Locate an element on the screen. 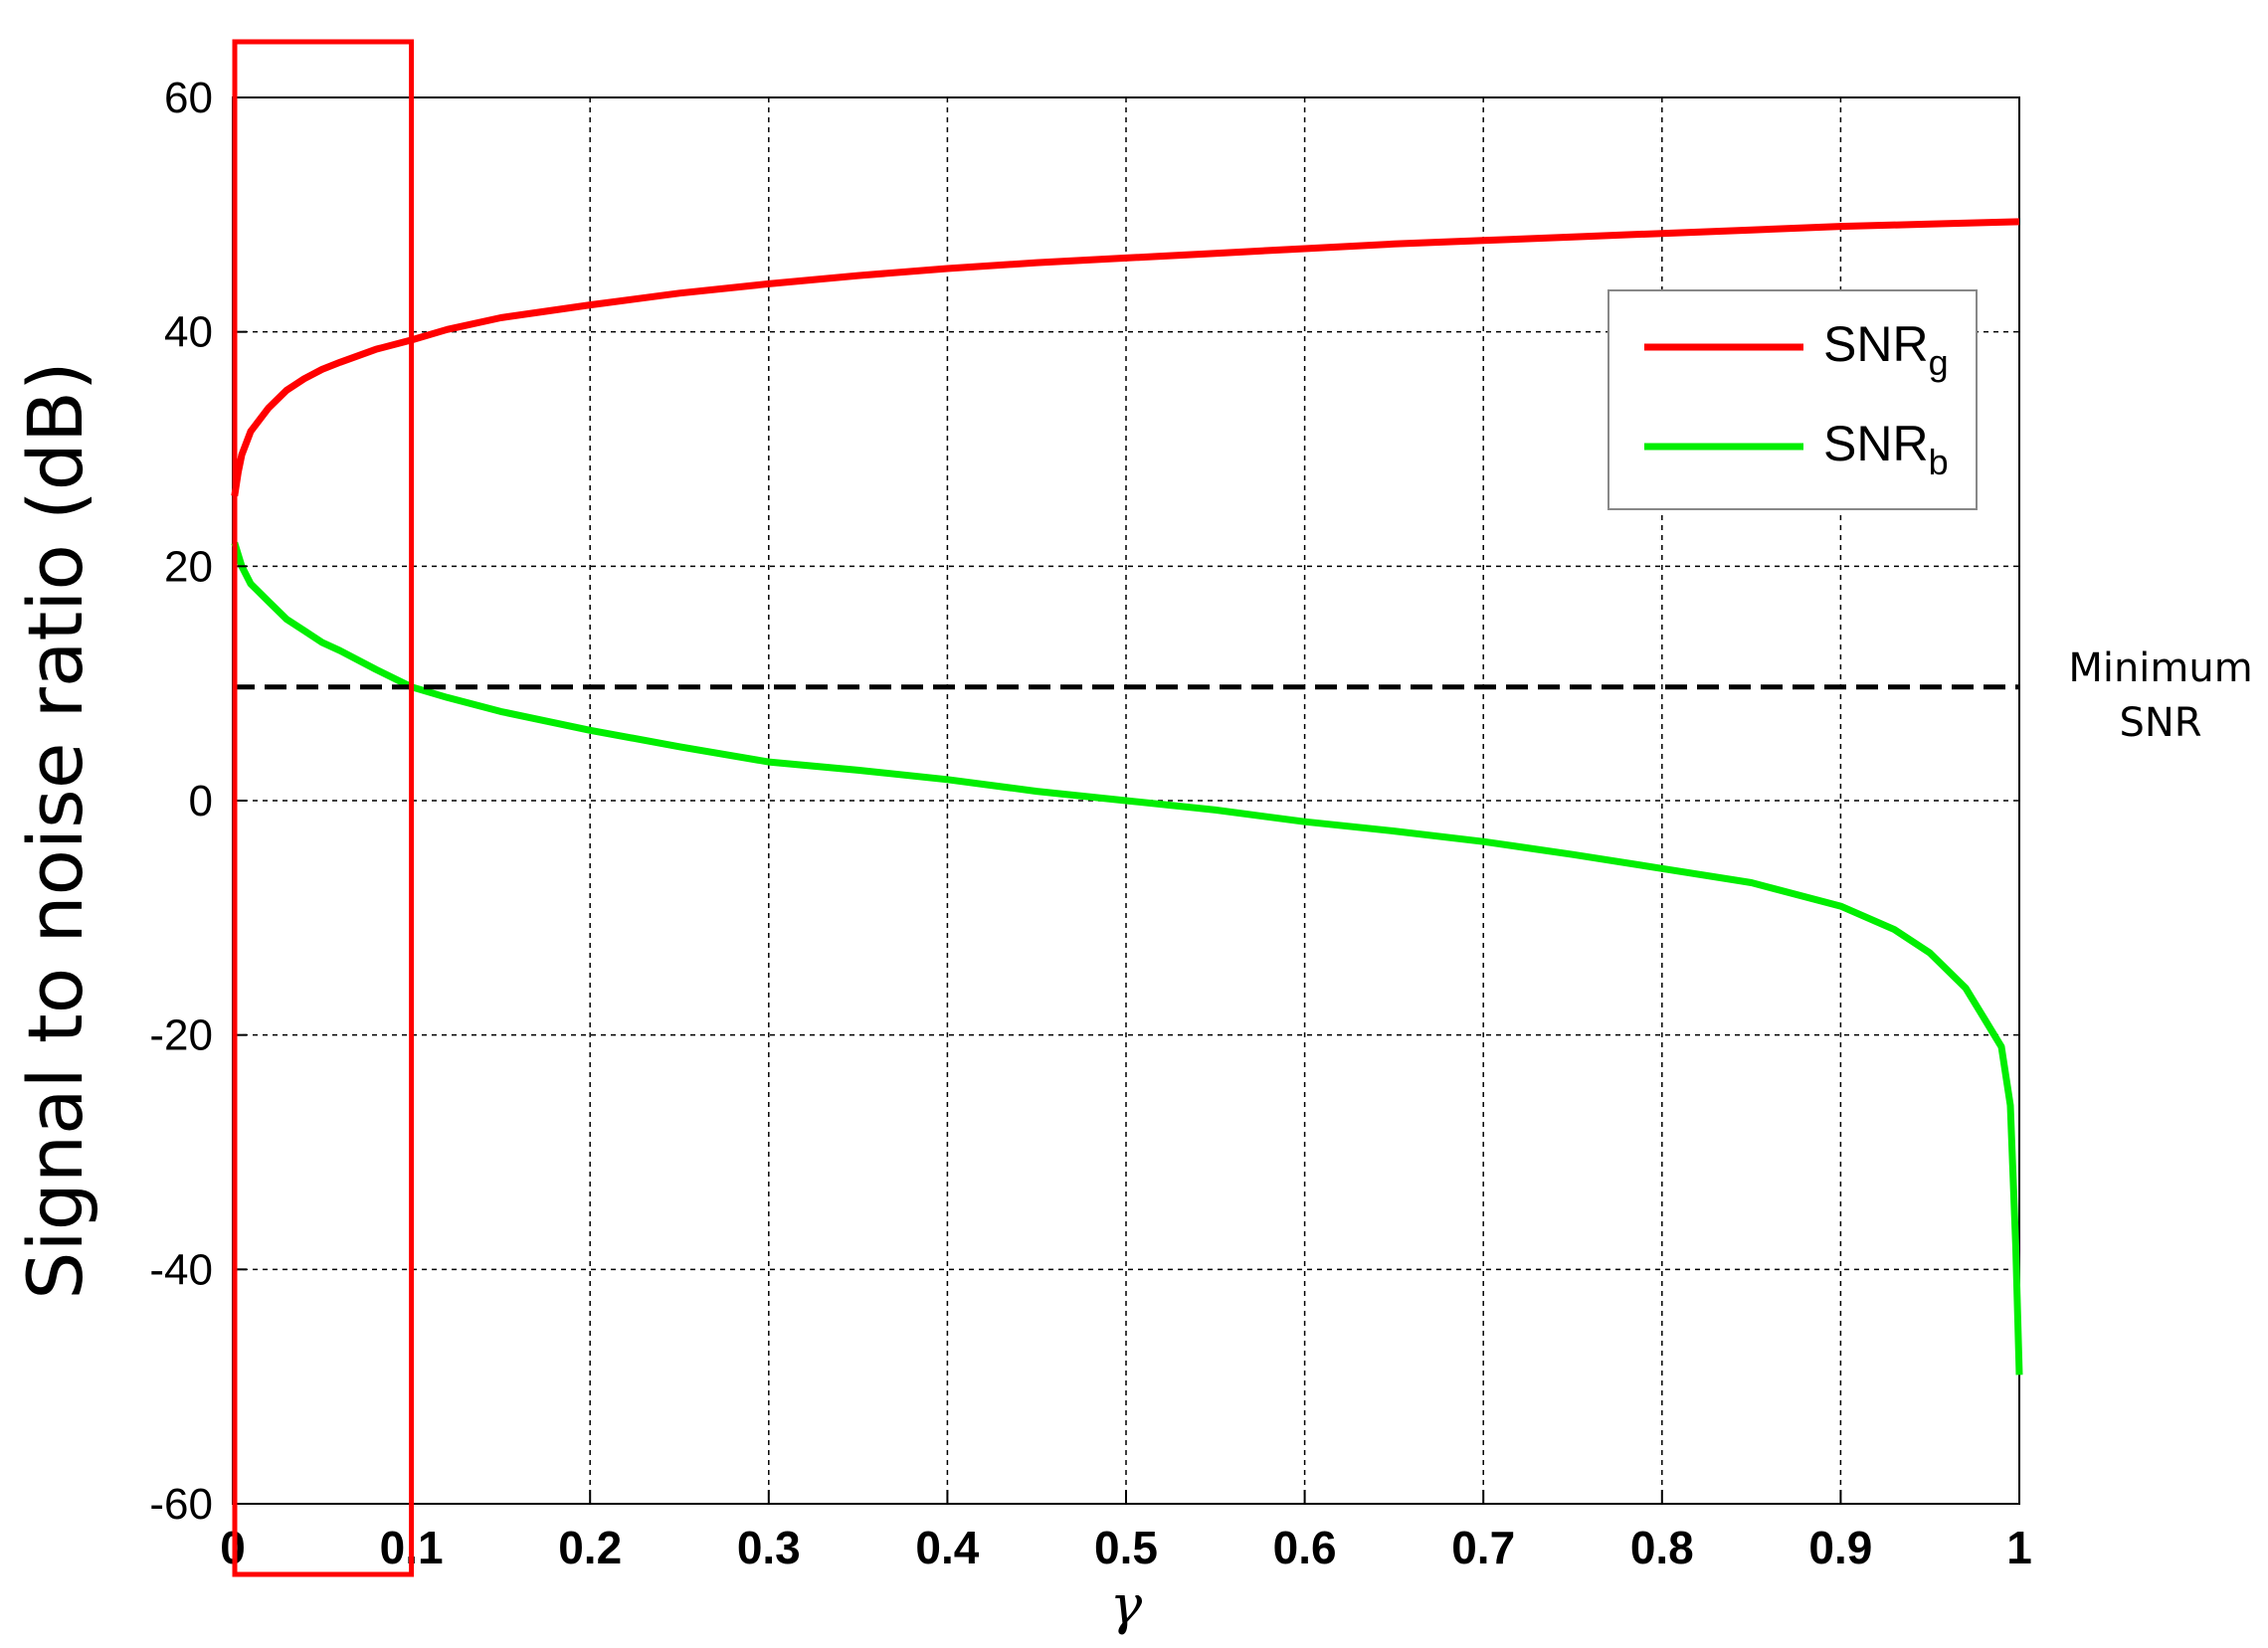 The image size is (2268, 1648). y-tick-label: 0 is located at coordinates (201, 801).